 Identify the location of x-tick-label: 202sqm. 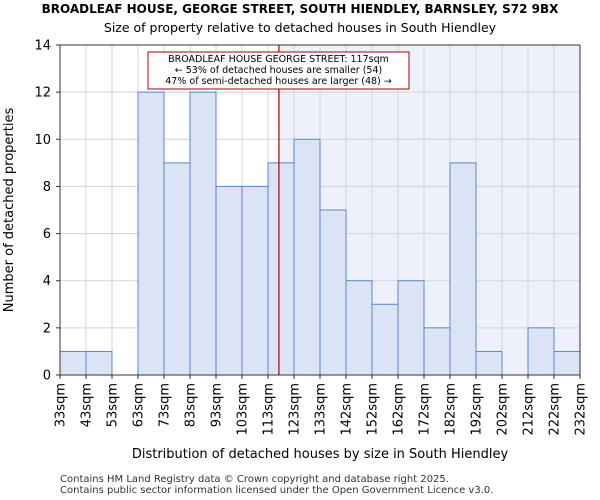
(503, 409).